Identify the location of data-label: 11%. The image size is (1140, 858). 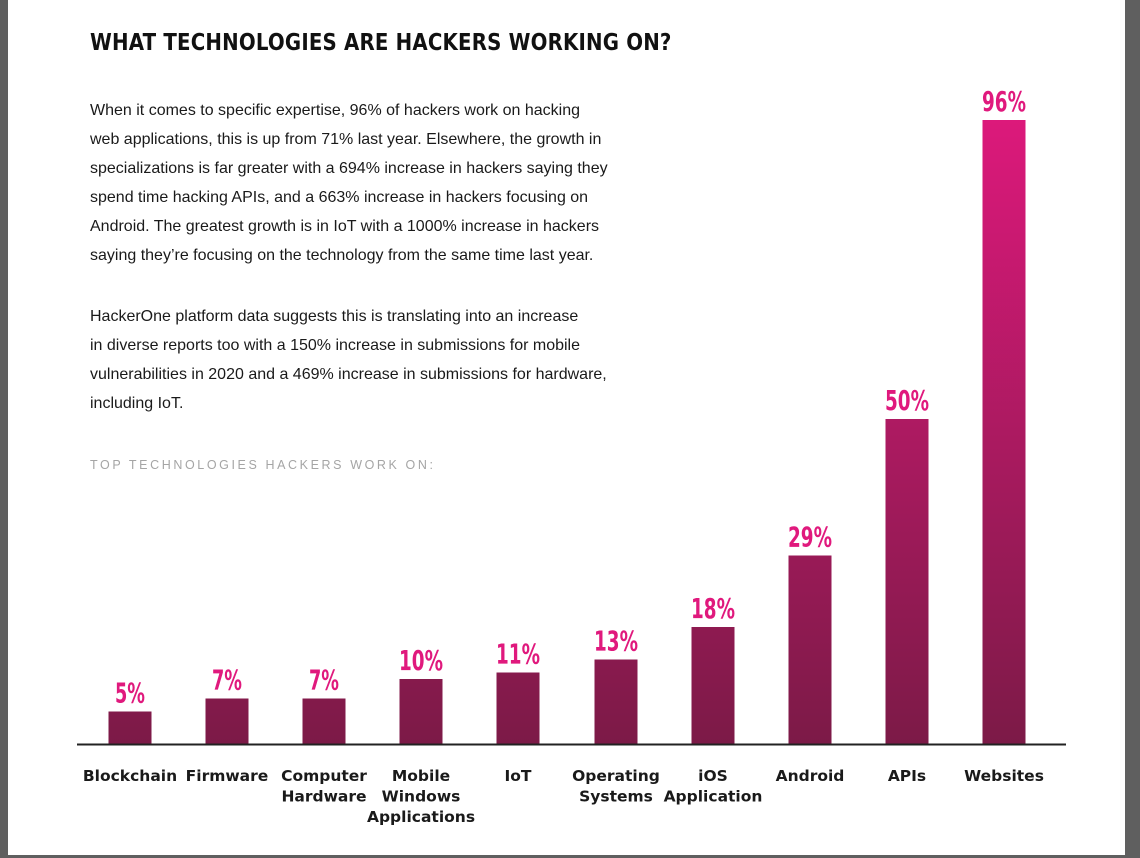
(518, 654).